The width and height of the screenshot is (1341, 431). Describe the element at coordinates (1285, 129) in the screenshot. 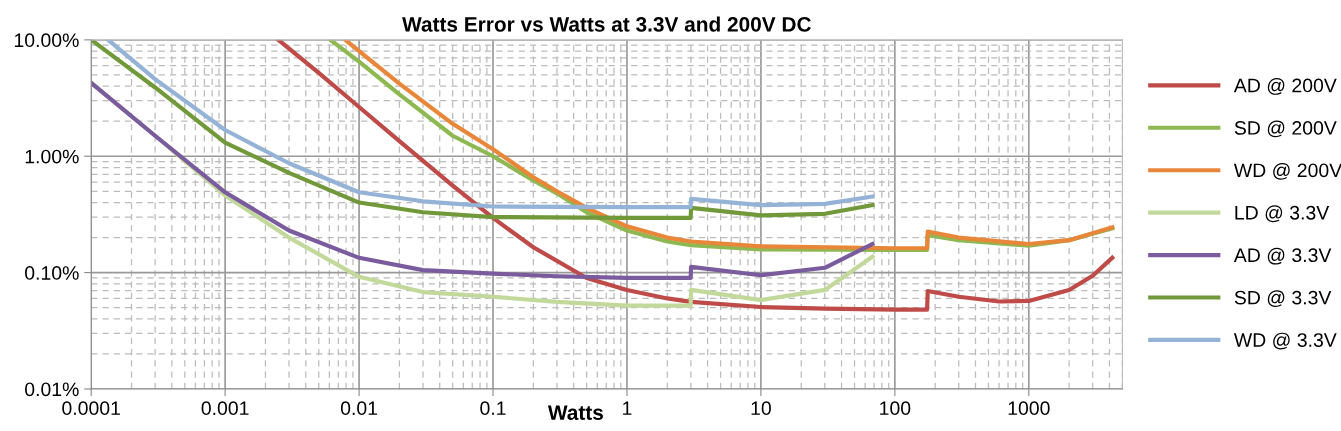

I see `legend-label: SD @ 200V` at that location.